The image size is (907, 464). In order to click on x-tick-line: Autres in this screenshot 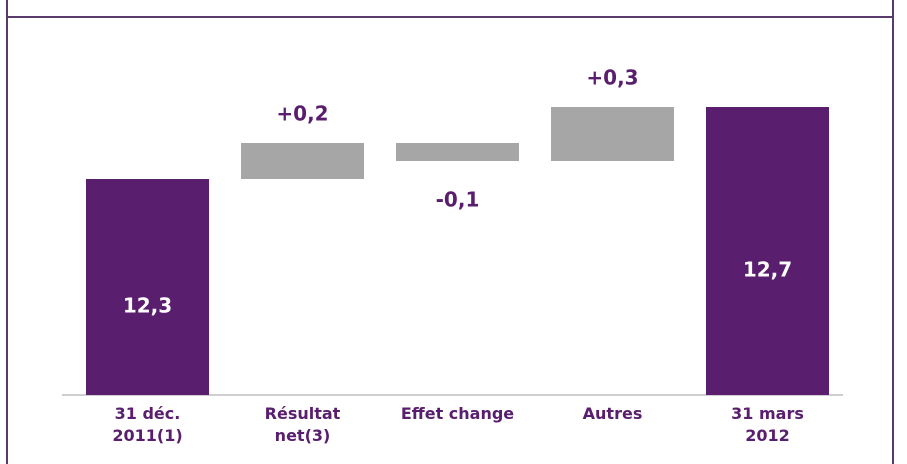, I will do `click(613, 413)`.